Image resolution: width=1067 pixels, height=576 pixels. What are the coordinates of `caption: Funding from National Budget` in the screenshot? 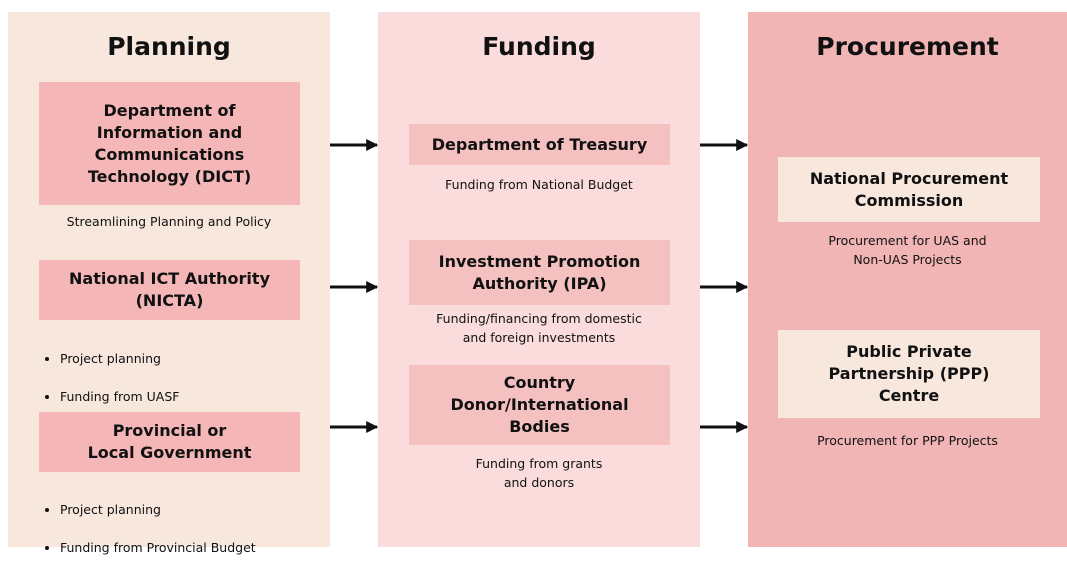 It's located at (539, 184).